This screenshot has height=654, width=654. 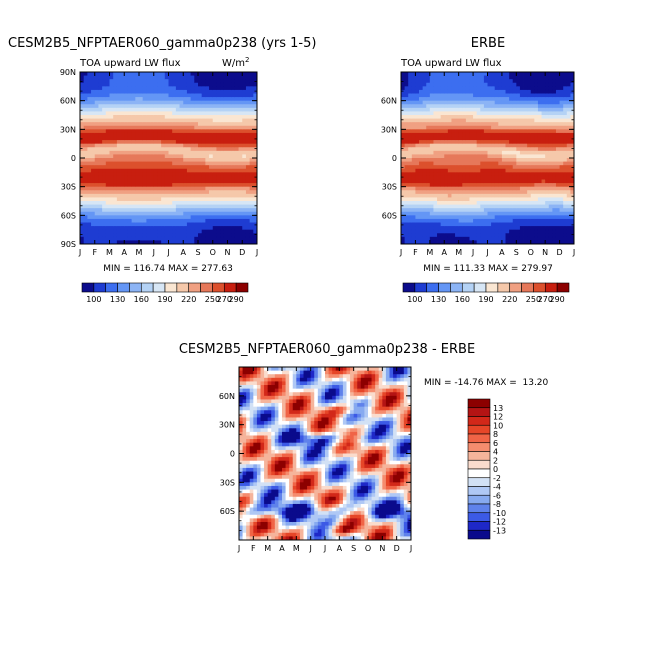 I want to click on x-tick-label: N, so click(x=545, y=252).